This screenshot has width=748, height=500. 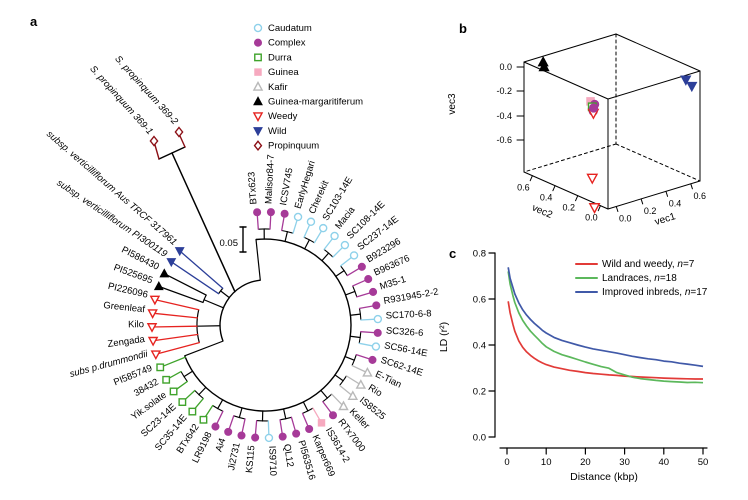 What do you see at coordinates (154, 141) in the screenshot?
I see `tip-marker-propinquum` at bounding box center [154, 141].